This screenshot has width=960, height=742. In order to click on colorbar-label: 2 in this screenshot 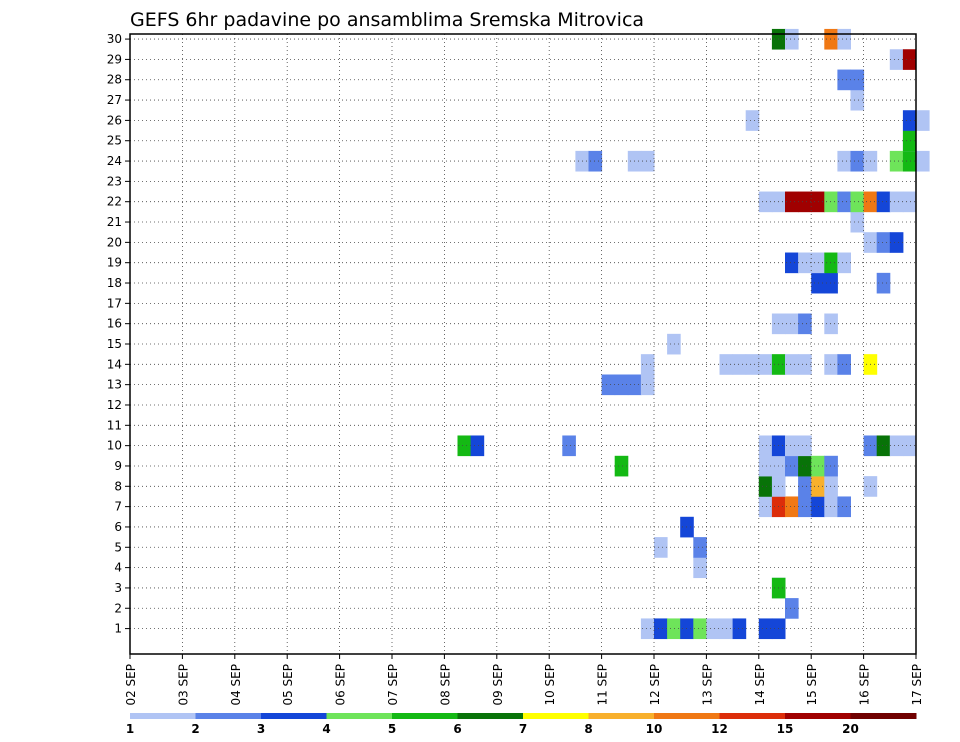, I will do `click(195, 729)`.